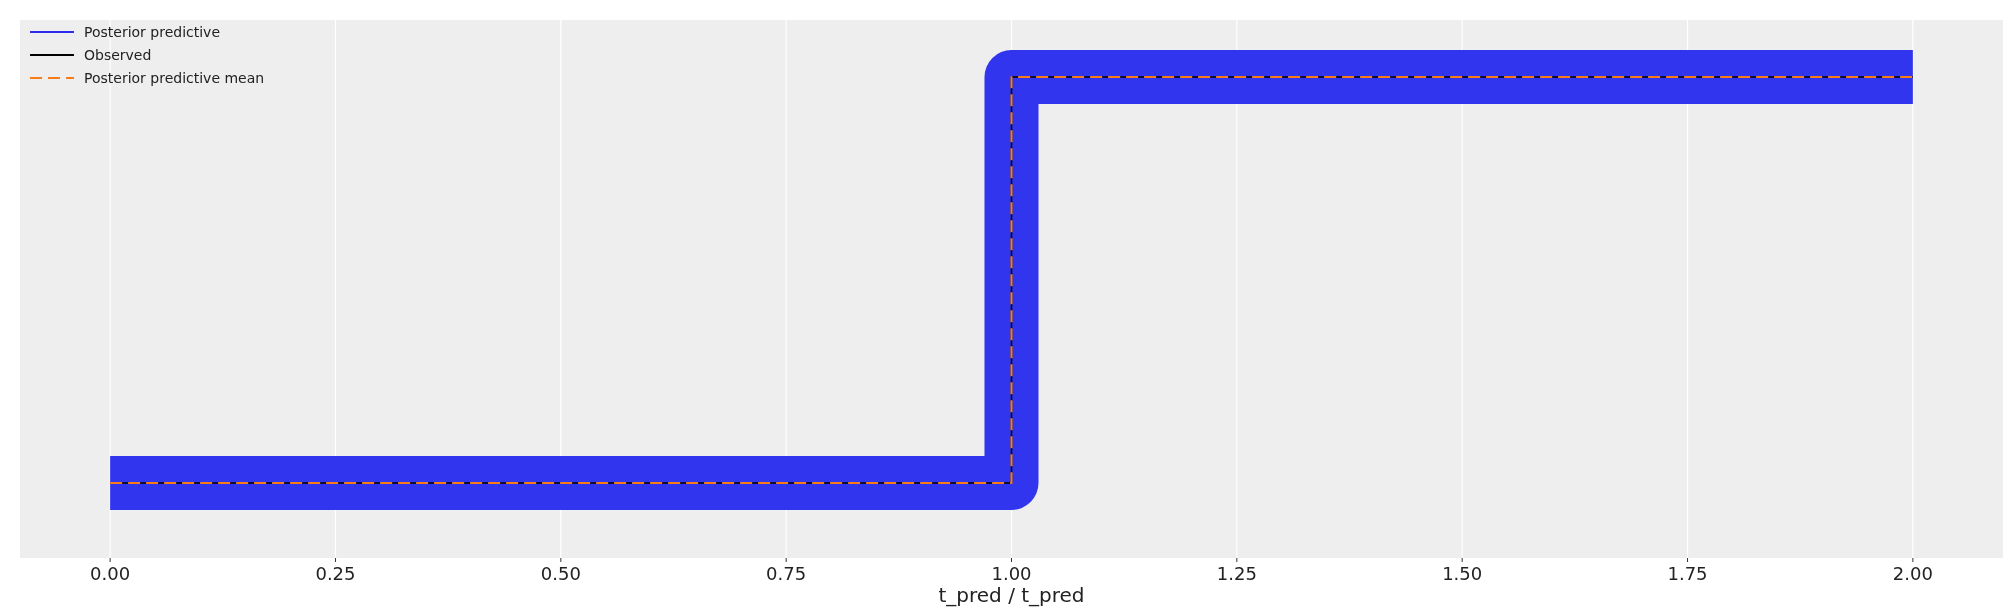 Image resolution: width=2011 pixels, height=611 pixels. I want to click on x-axis-title: t_pred / t_pred, so click(1011, 595).